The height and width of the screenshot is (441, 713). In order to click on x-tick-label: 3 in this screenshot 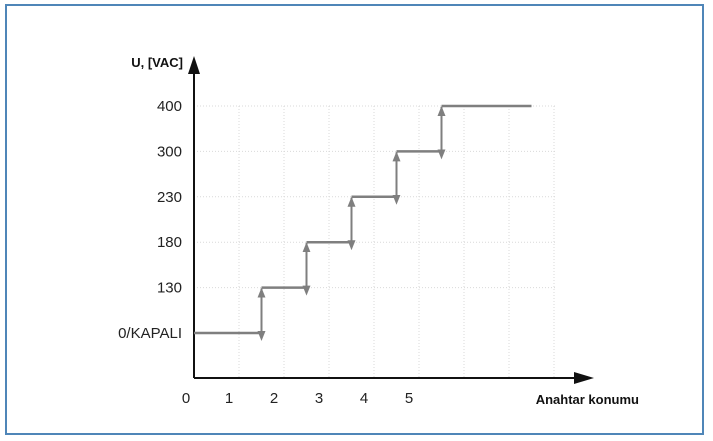, I will do `click(319, 398)`.